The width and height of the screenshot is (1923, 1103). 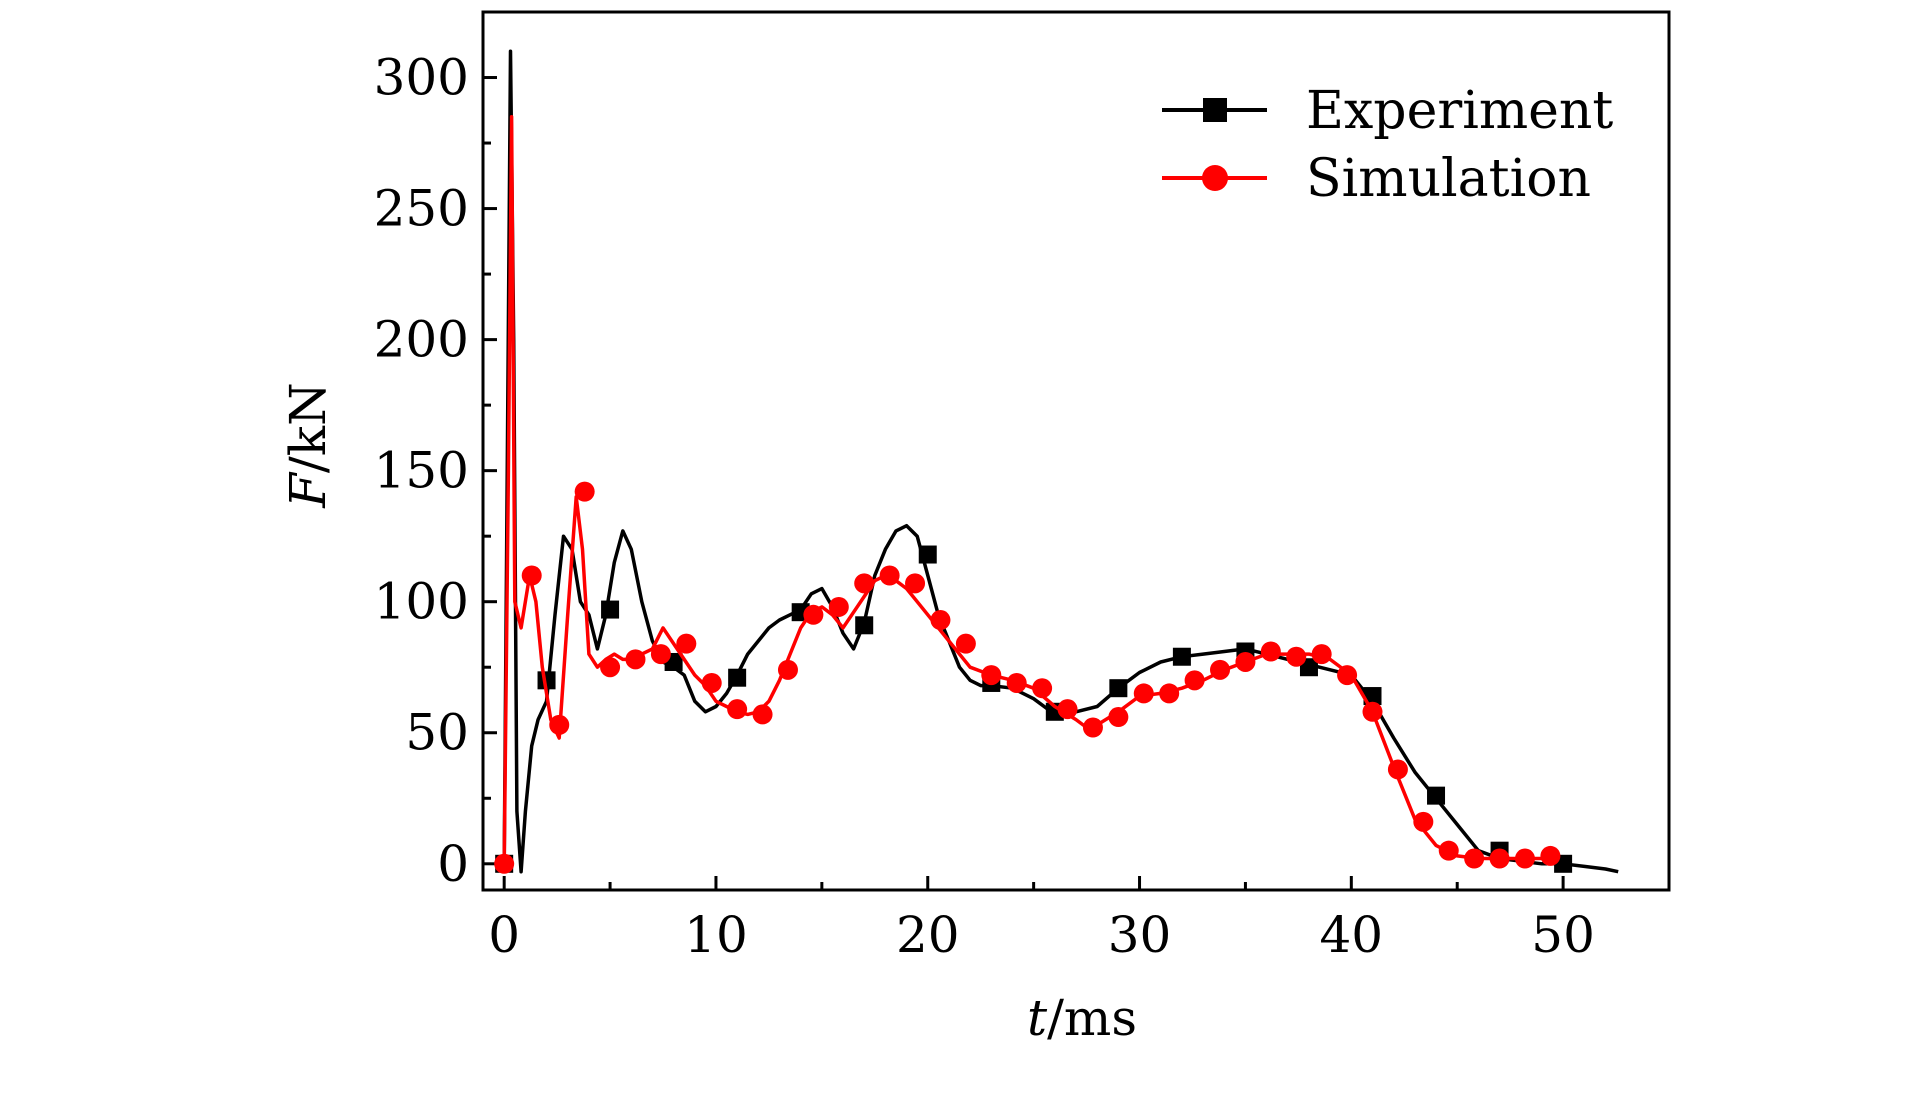 I want to click on y-tick-labels: 0 50 100 150 200 250 300, so click(x=421, y=471).